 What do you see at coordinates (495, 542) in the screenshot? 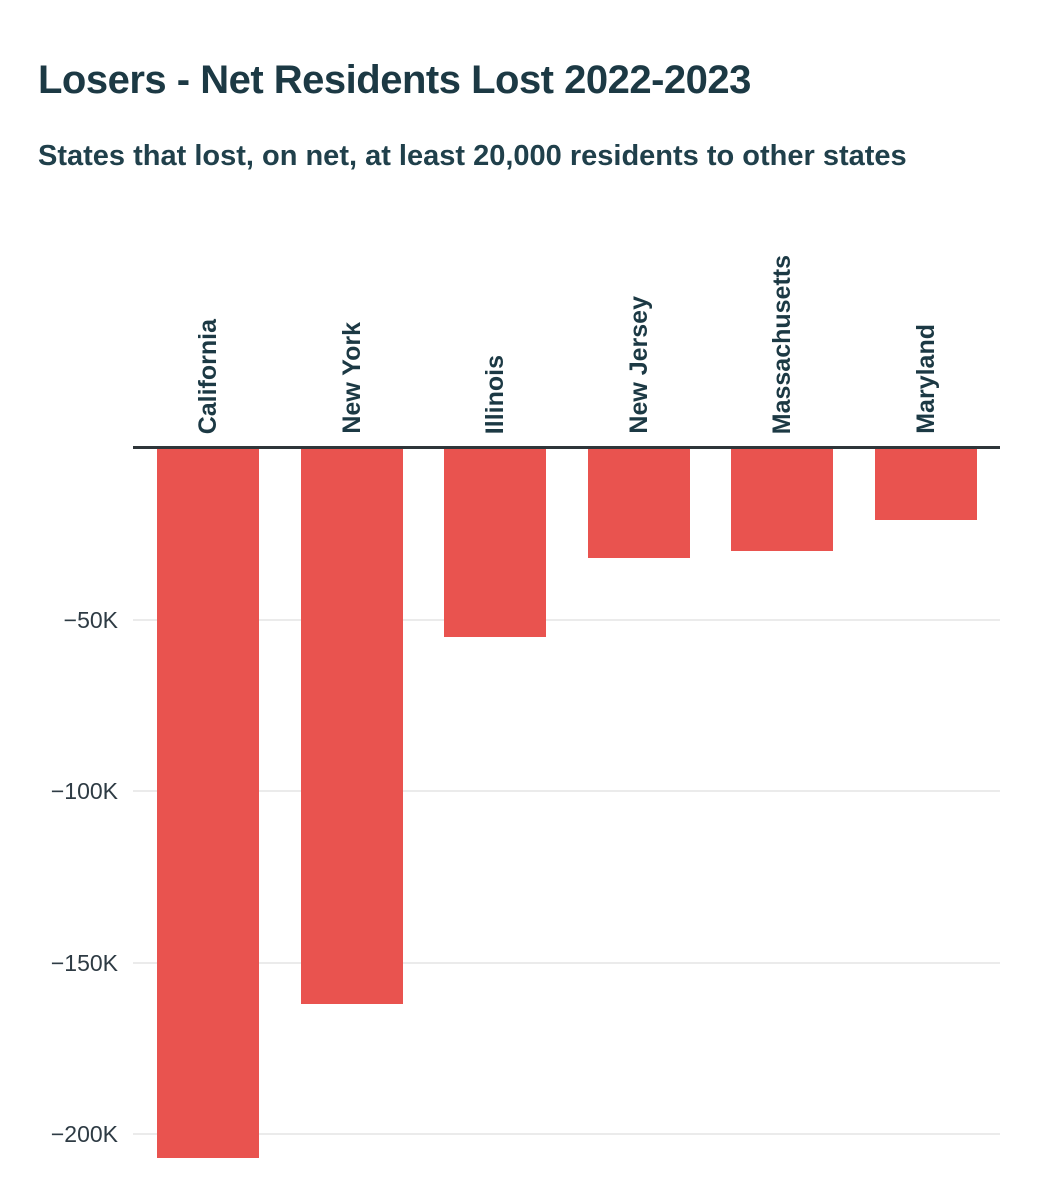
I see `bar-illinois` at bounding box center [495, 542].